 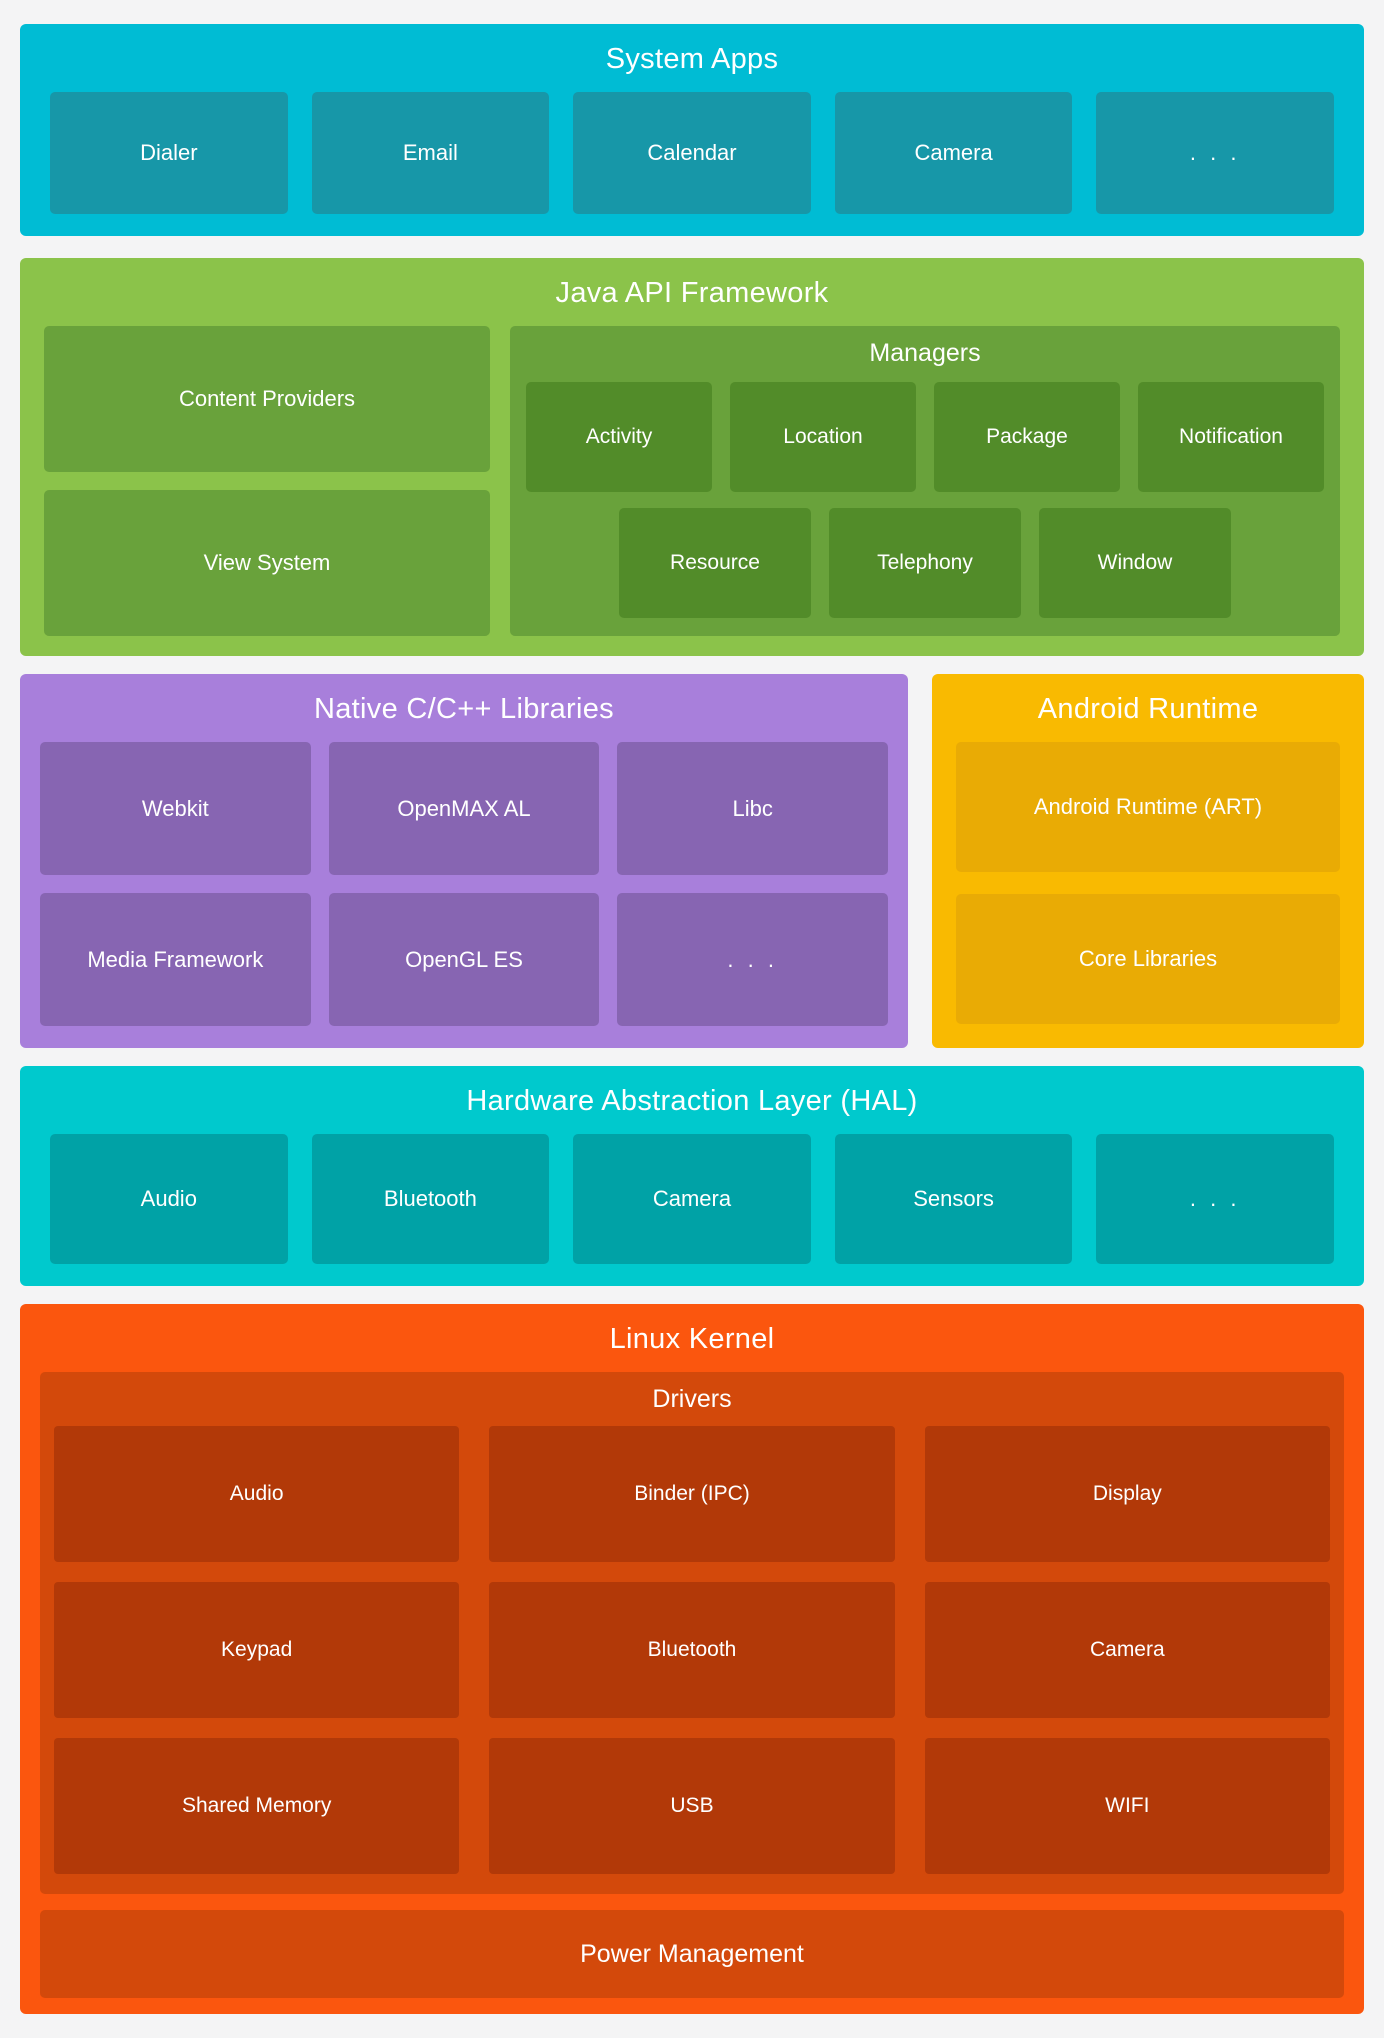 What do you see at coordinates (1215, 153) in the screenshot?
I see `box-more-apps: . . .` at bounding box center [1215, 153].